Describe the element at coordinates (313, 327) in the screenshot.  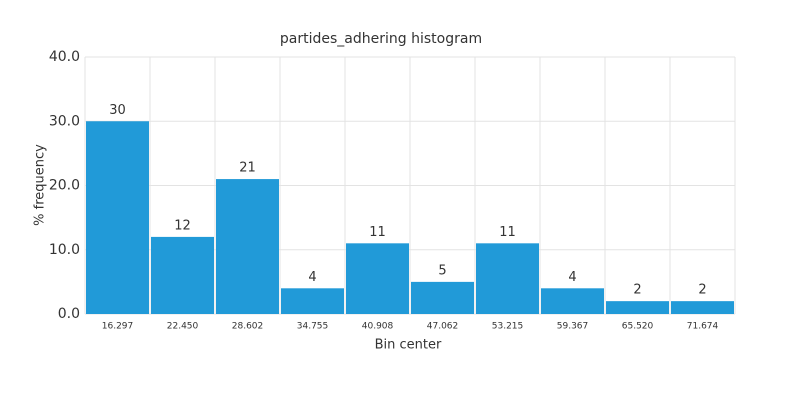
I see `x-tick-label: 34.755` at that location.